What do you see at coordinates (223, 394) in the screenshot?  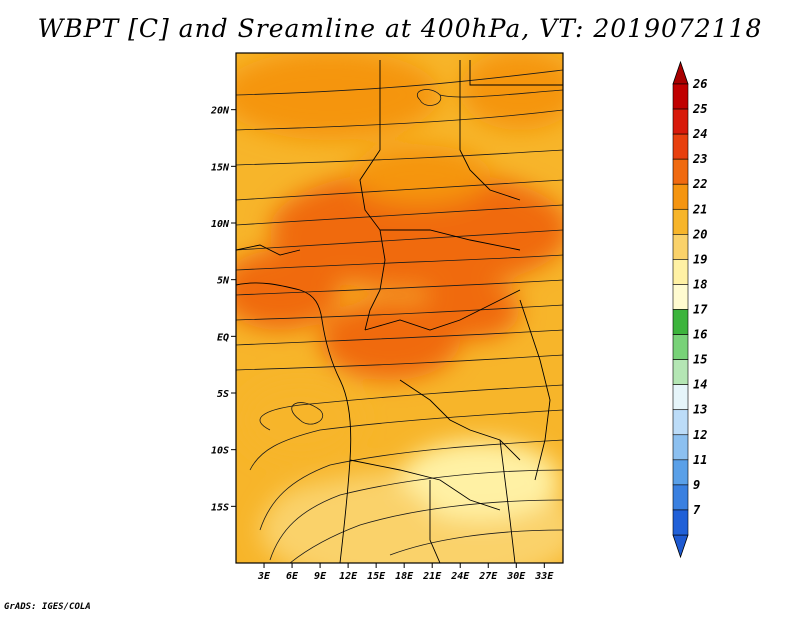 I see `lat-label: 5S` at bounding box center [223, 394].